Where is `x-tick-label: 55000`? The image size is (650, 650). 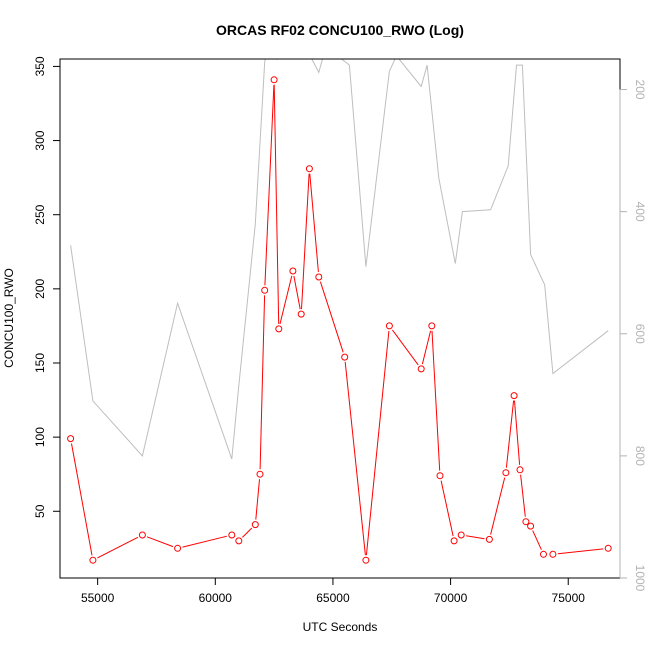 x-tick-label: 55000 is located at coordinates (98, 598).